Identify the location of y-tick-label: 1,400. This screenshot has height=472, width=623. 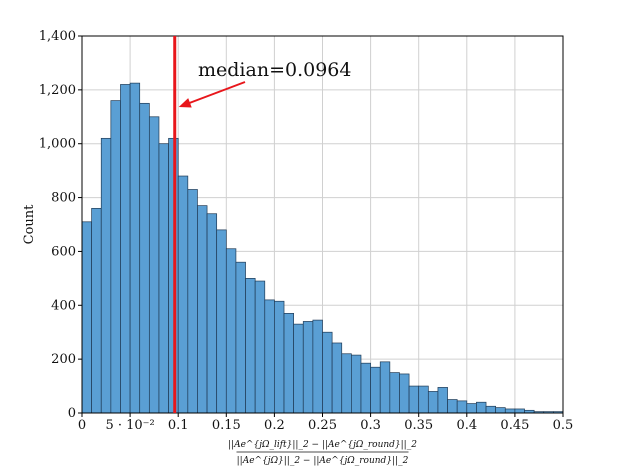
(57, 36).